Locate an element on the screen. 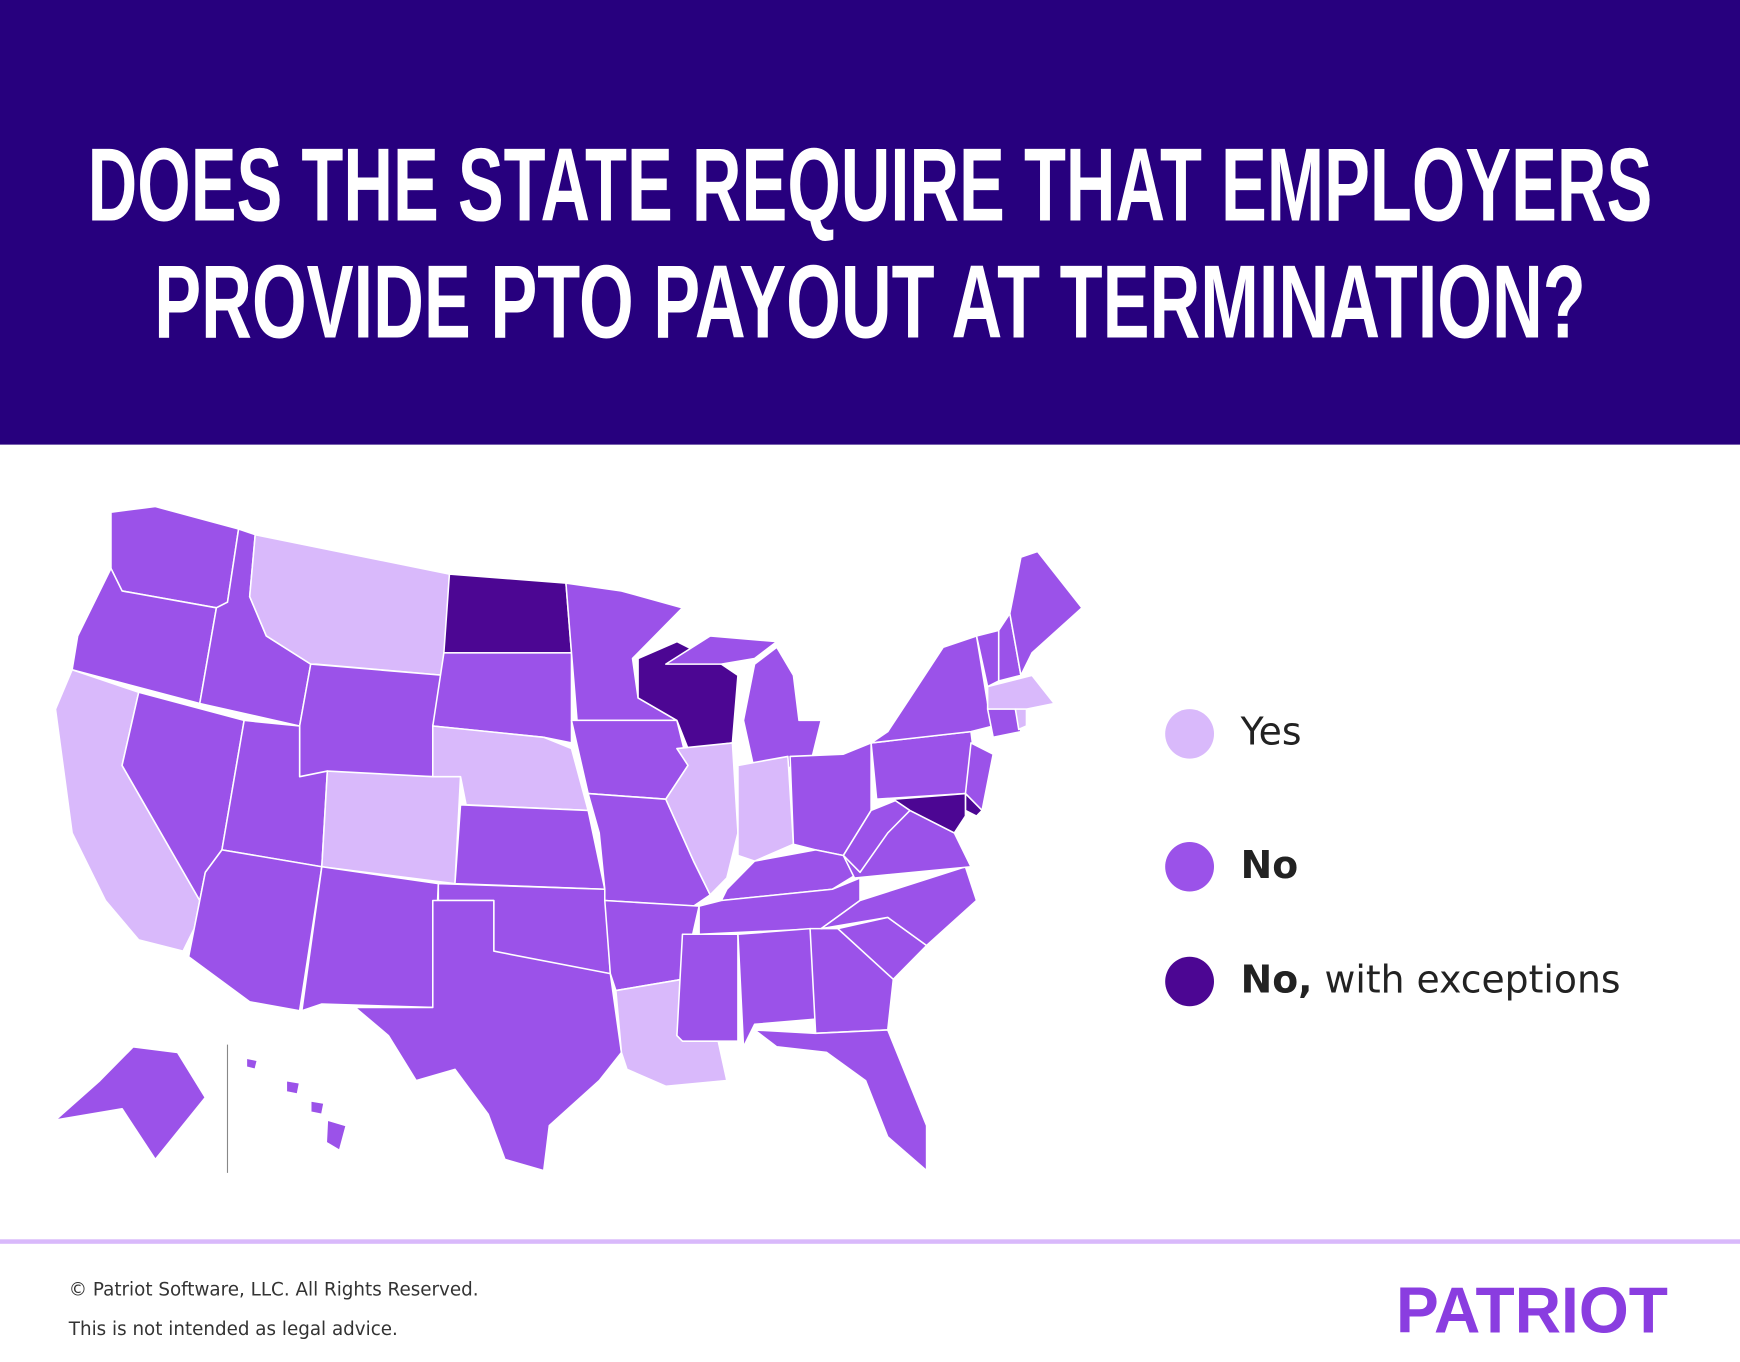  legend-label: No, with exceptions is located at coordinates (1431, 979).